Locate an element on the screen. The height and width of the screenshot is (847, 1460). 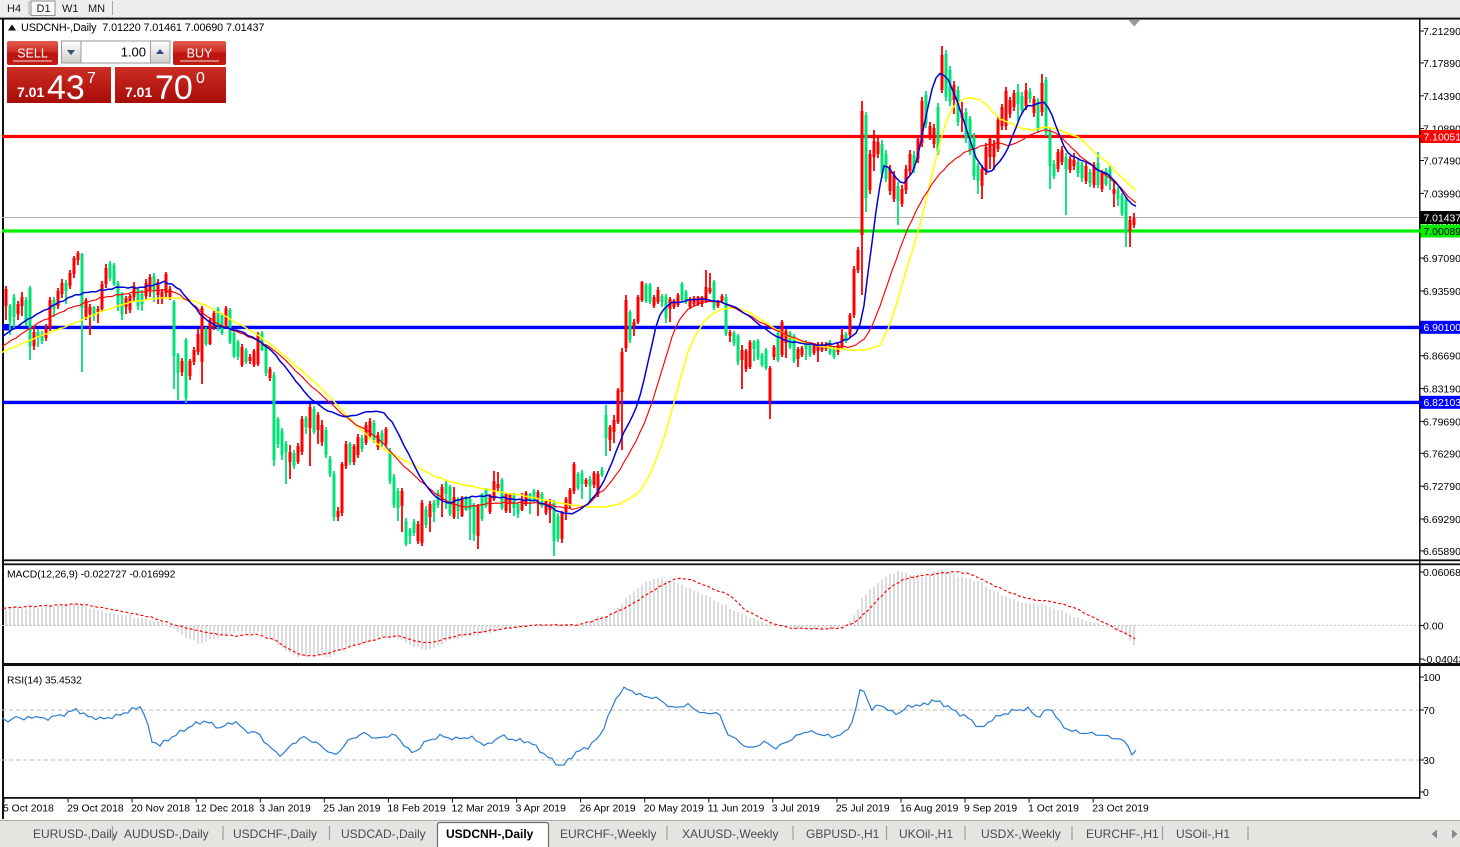
svg-text: 25 Jan 2019 is located at coordinates (351, 809).